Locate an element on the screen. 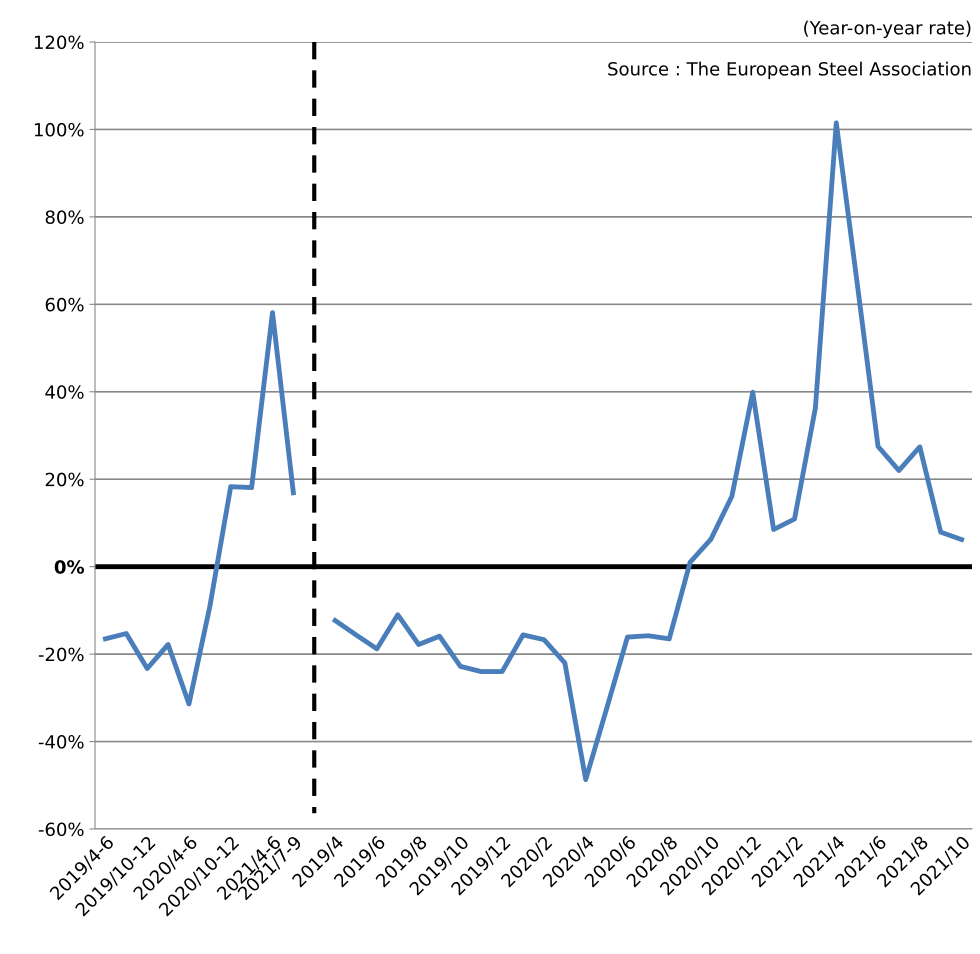 This screenshot has height=954, width=980. y-tick-label: 40% is located at coordinates (64, 392).